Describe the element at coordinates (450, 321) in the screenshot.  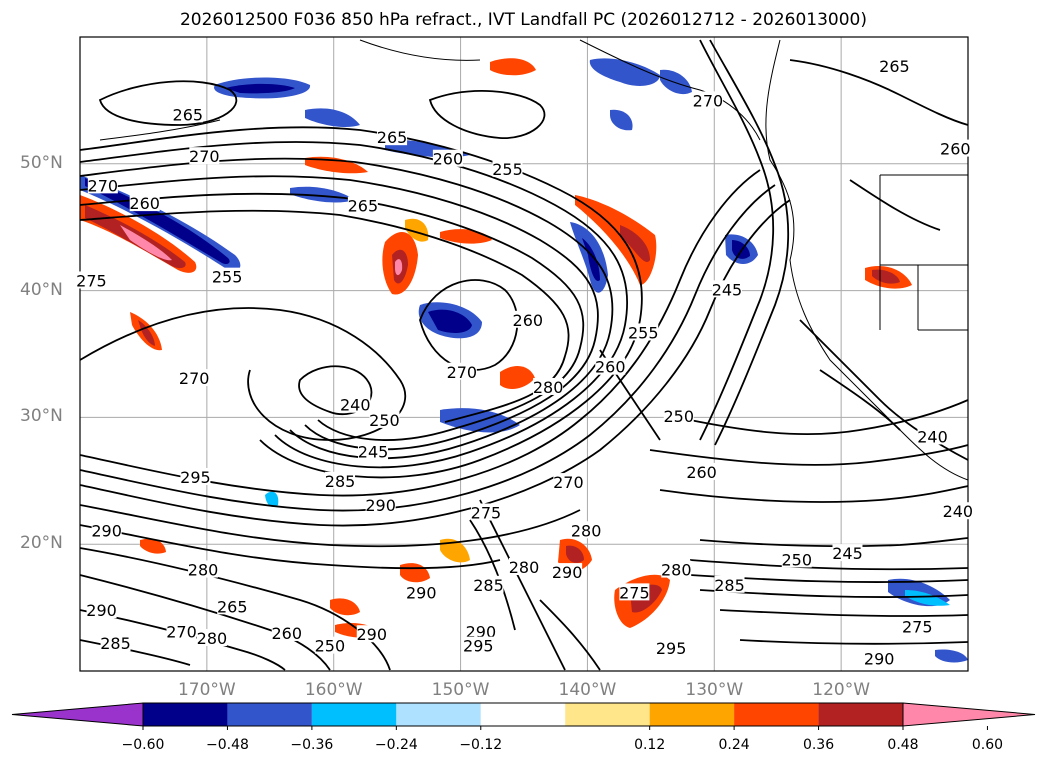
I see `negative-anomaly-core` at that location.